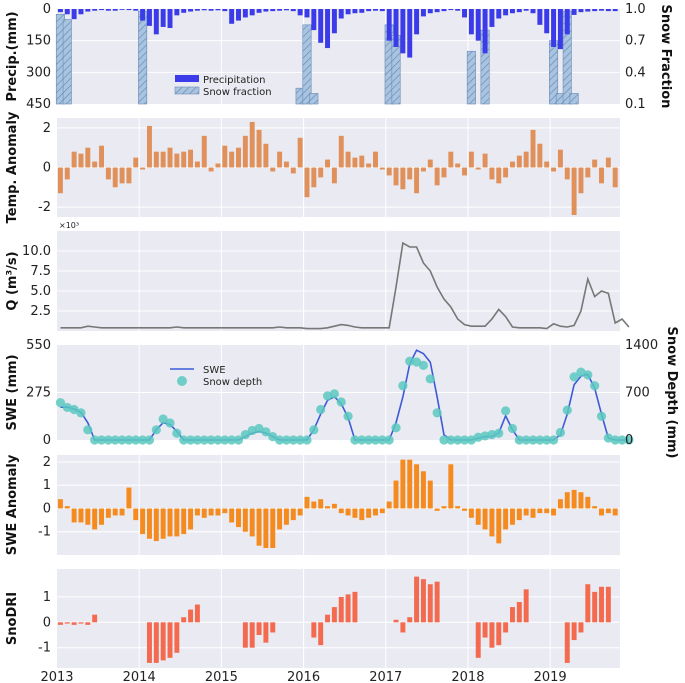 The height and width of the screenshot is (683, 685). What do you see at coordinates (550, 676) in the screenshot?
I see `x-tick-label: 2019` at bounding box center [550, 676].